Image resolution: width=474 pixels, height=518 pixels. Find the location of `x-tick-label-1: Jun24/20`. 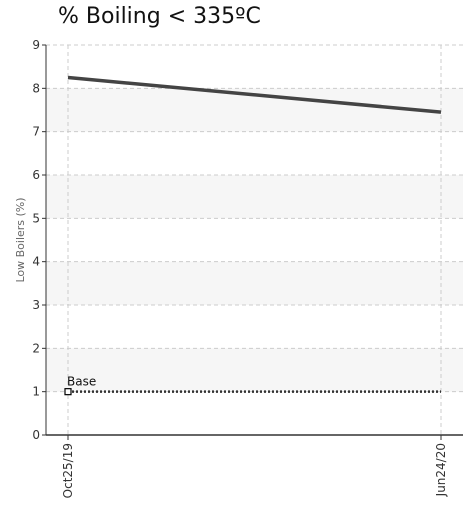

x-tick-label-1: Jun24/20 is located at coordinates (441, 470).